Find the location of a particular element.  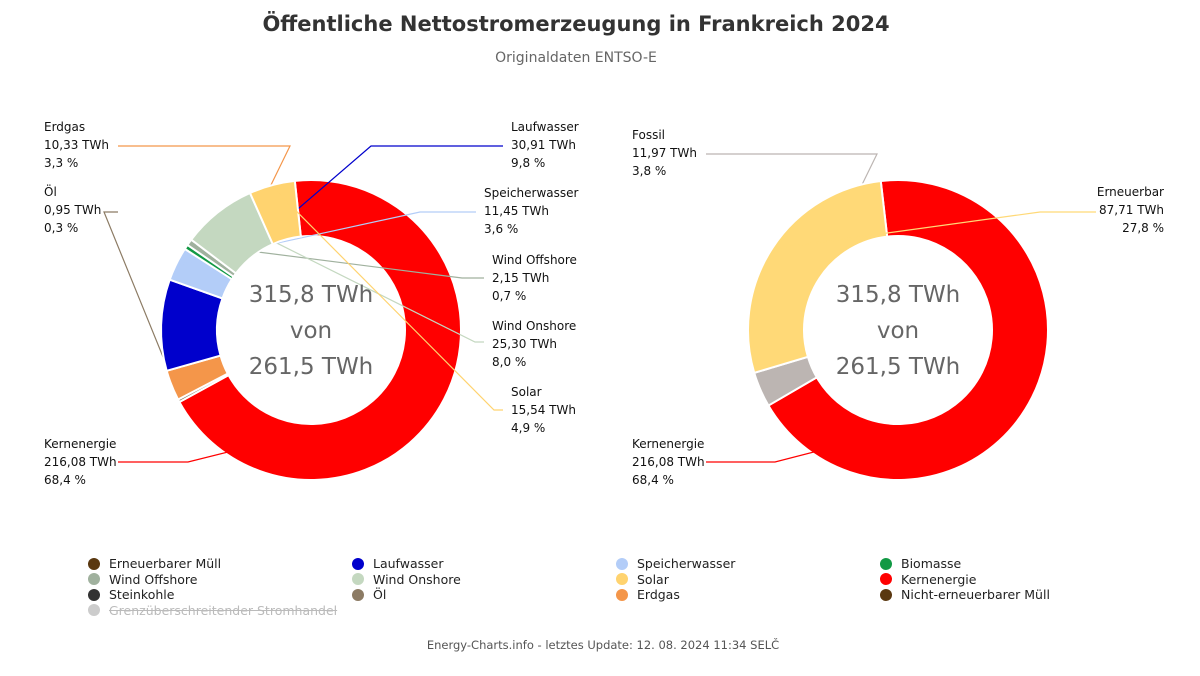

legend-label: Wind Offshore is located at coordinates (153, 579).